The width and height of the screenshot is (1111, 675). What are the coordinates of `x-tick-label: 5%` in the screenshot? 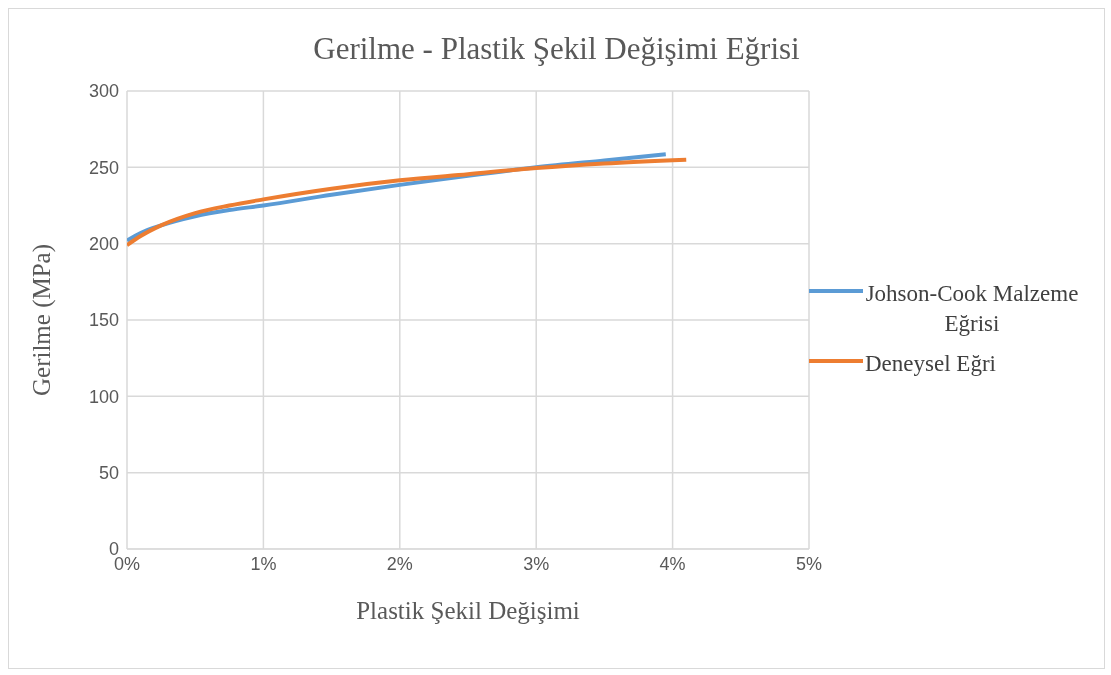 It's located at (809, 563).